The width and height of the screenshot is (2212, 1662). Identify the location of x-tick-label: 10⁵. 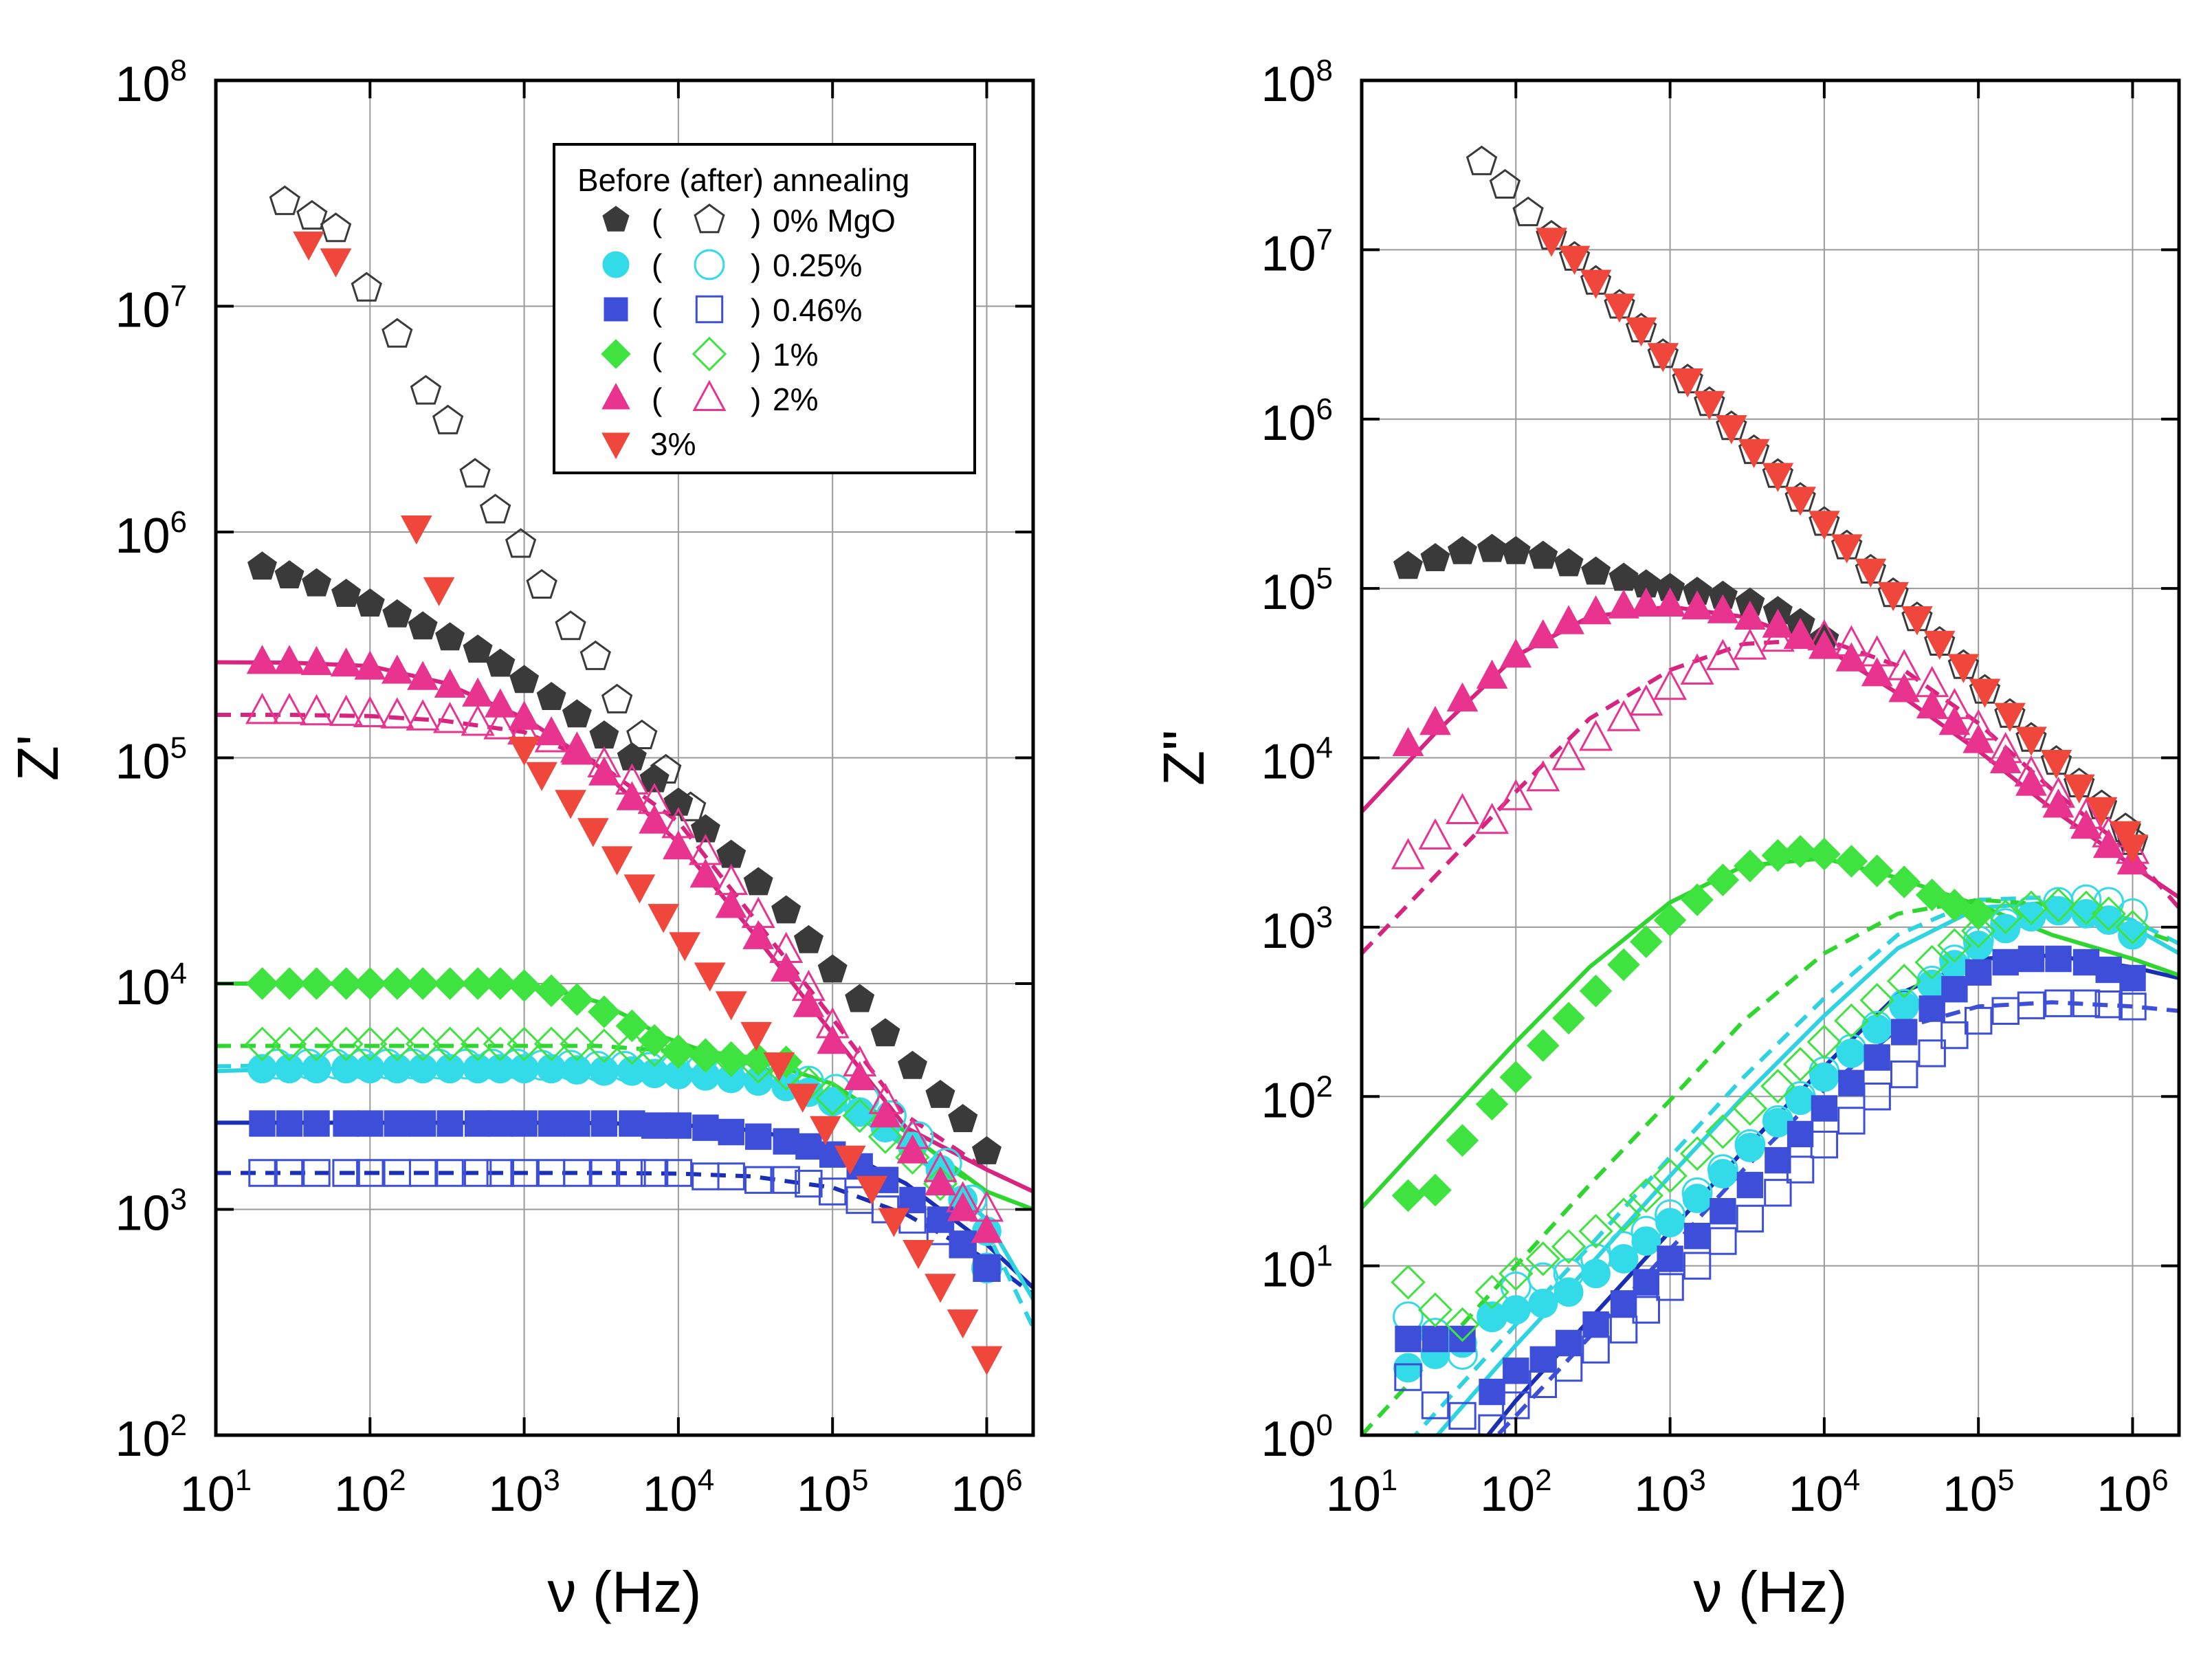
(1979, 1493).